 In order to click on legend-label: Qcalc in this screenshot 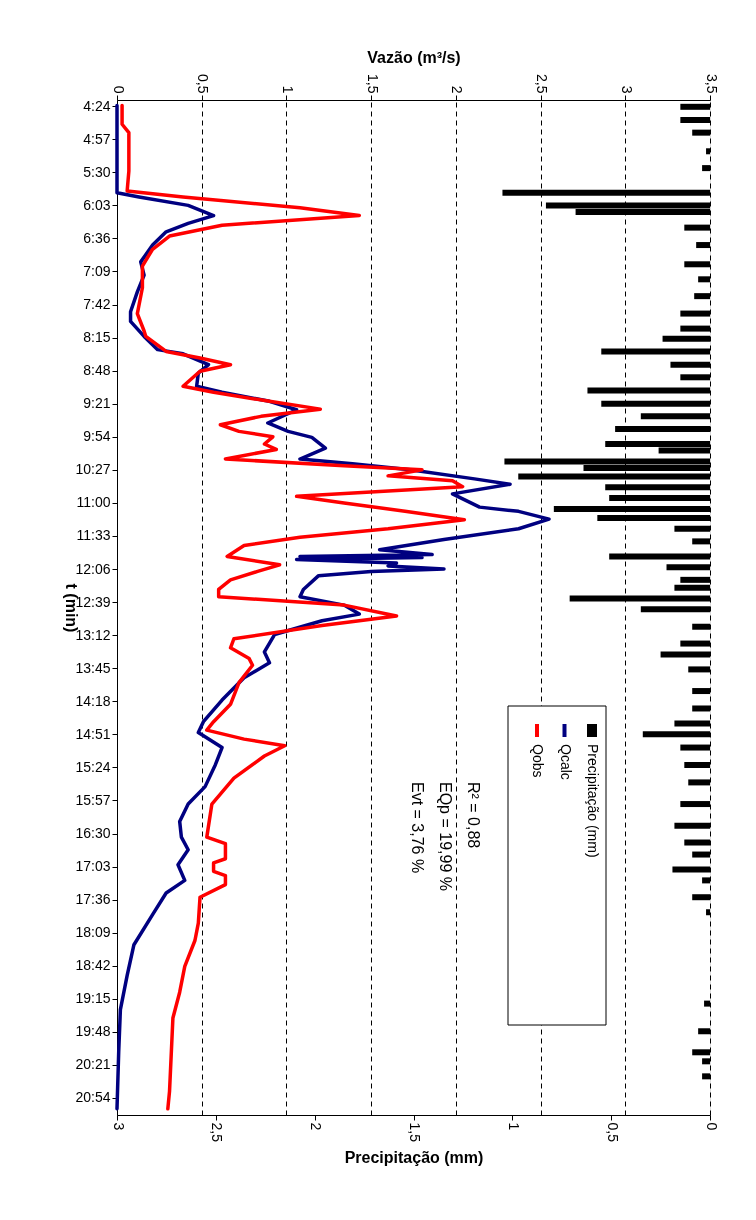, I will do `click(565, 762)`.